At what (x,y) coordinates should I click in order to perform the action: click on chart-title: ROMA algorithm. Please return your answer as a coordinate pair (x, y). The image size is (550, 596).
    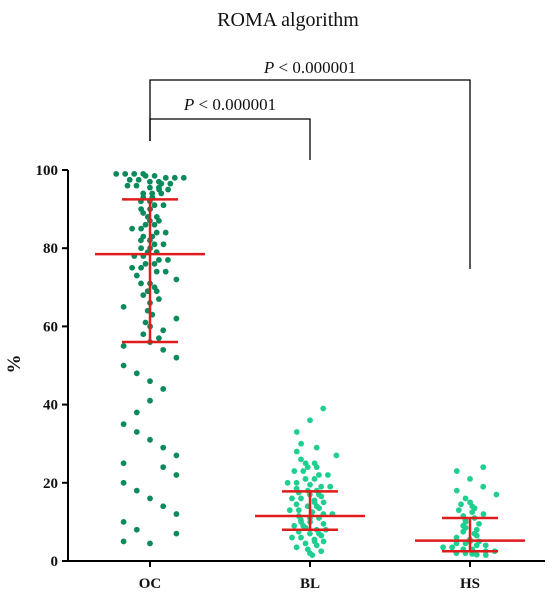
    Looking at the image, I should click on (288, 20).